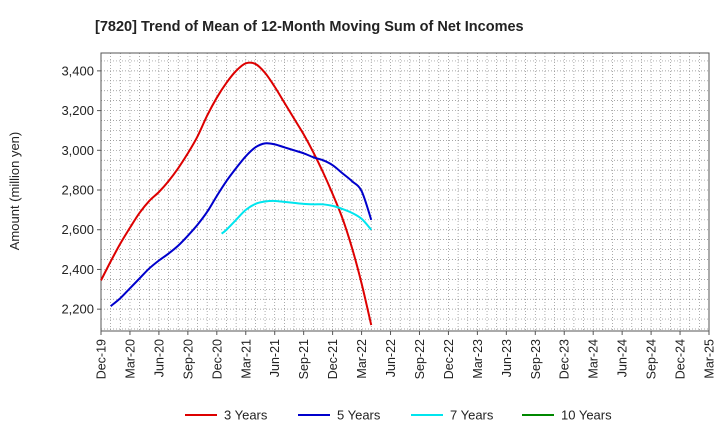 The height and width of the screenshot is (445, 720). What do you see at coordinates (246, 359) in the screenshot?
I see `x-tick-label: Mar-21` at bounding box center [246, 359].